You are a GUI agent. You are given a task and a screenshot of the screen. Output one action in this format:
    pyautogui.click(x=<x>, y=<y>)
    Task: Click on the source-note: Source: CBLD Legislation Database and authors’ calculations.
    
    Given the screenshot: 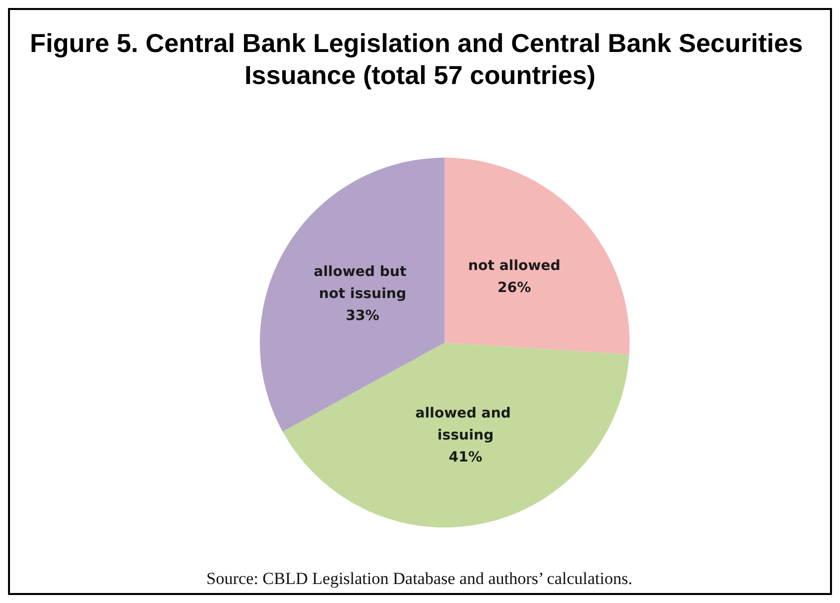 What is the action you would take?
    pyautogui.click(x=419, y=578)
    